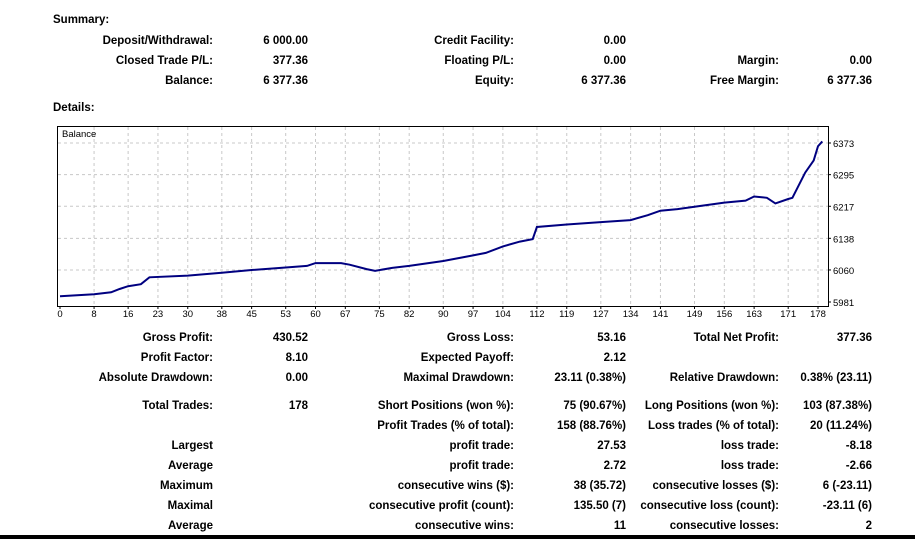 This screenshot has height=539, width=915. What do you see at coordinates (464, 526) in the screenshot?
I see `details-label: consecutive wins:` at bounding box center [464, 526].